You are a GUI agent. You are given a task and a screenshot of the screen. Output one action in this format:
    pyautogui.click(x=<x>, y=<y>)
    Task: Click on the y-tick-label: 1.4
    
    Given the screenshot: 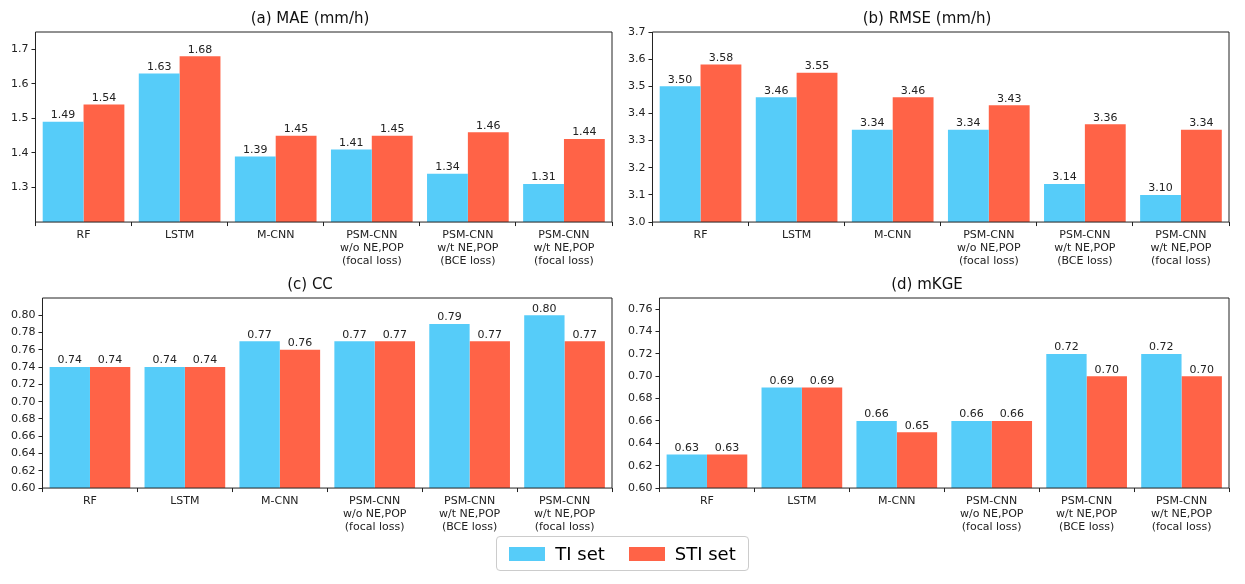 What is the action you would take?
    pyautogui.click(x=19, y=152)
    